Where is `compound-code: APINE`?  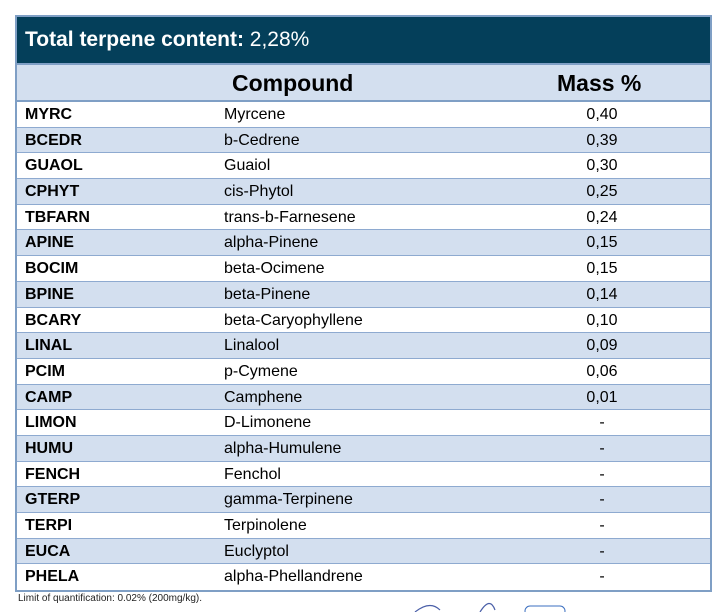 compound-code: APINE is located at coordinates (49, 243).